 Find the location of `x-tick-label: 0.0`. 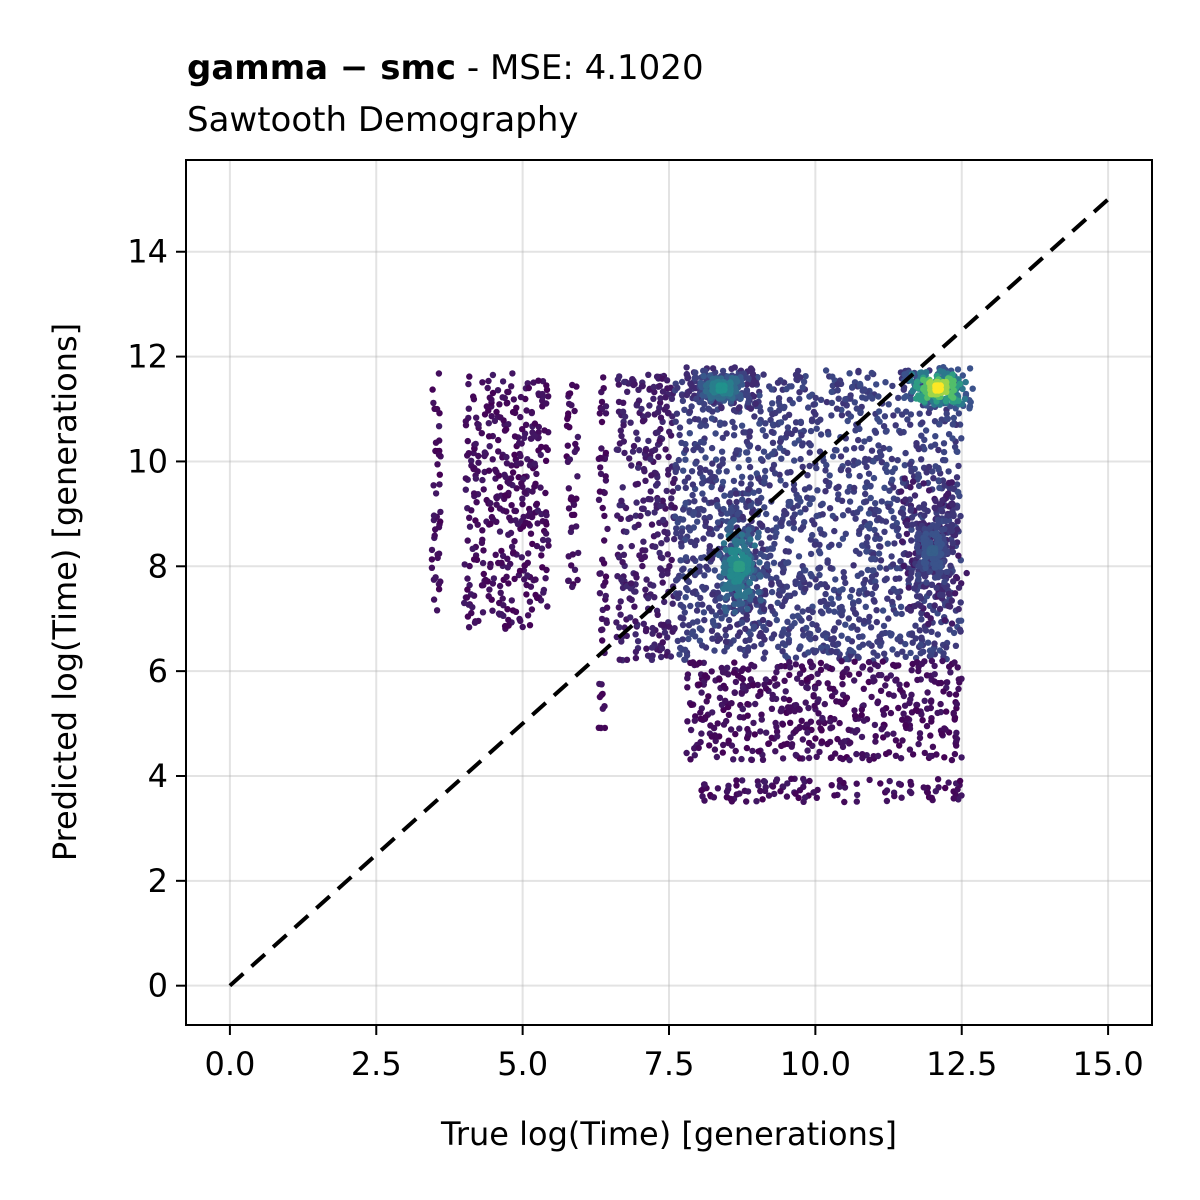

x-tick-label: 0.0 is located at coordinates (229, 1064).